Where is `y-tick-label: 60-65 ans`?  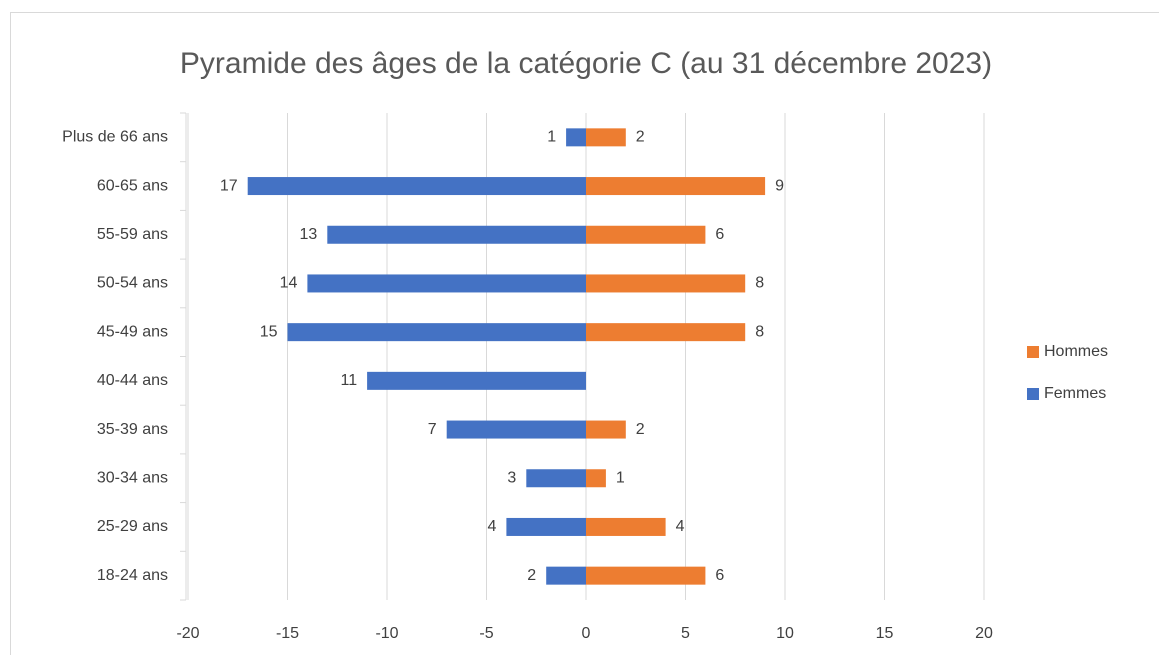 y-tick-label: 60-65 ans is located at coordinates (132, 185).